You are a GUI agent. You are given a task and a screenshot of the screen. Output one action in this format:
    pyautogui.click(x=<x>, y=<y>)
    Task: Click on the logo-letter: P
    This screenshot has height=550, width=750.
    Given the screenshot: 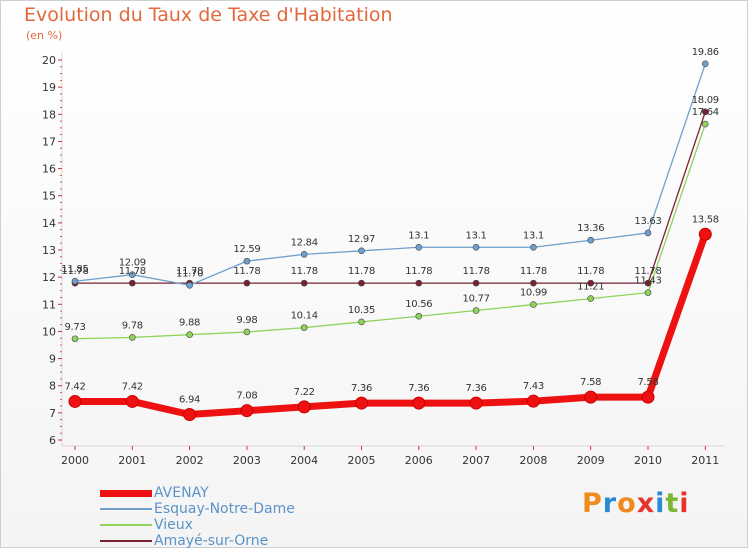 What is the action you would take?
    pyautogui.click(x=592, y=503)
    